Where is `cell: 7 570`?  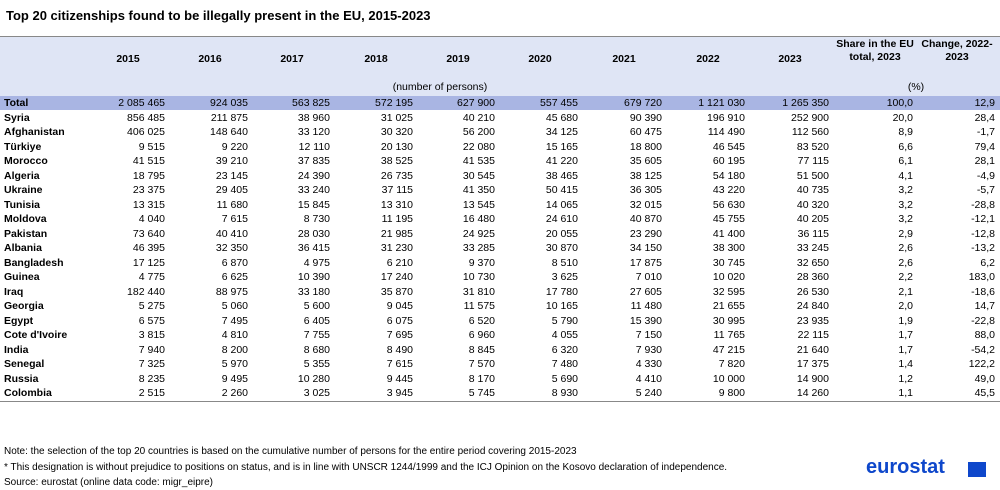 cell: 7 570 is located at coordinates (481, 364).